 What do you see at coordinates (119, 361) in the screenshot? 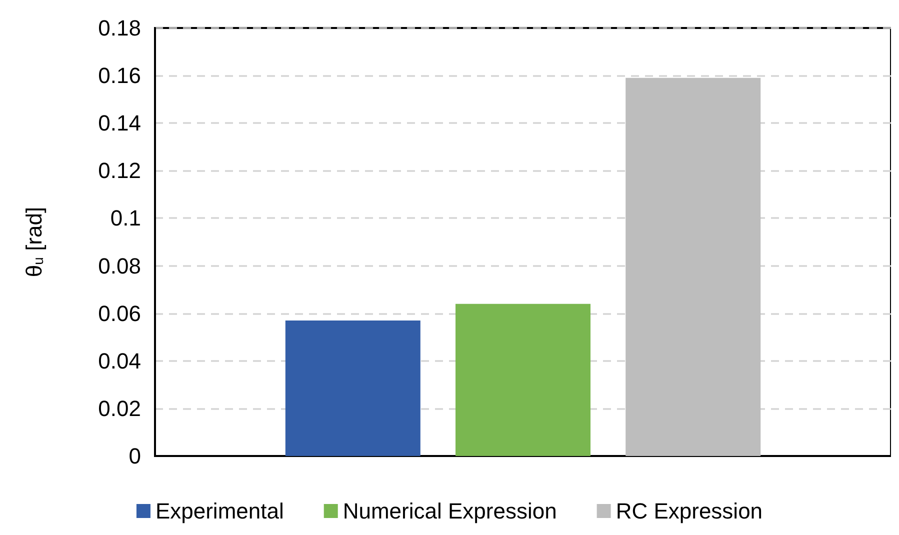
I see `y-tick-label: 0.04` at bounding box center [119, 361].